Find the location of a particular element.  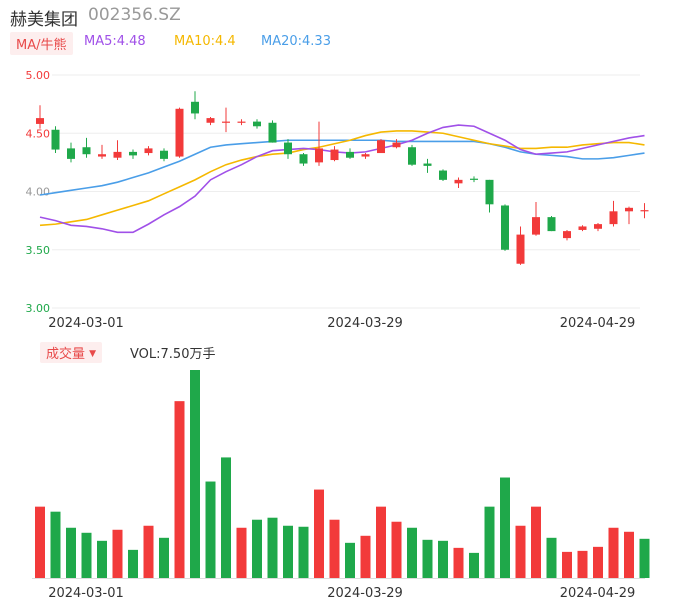

ma20-legend-item: MA20:4.33 is located at coordinates (296, 41).